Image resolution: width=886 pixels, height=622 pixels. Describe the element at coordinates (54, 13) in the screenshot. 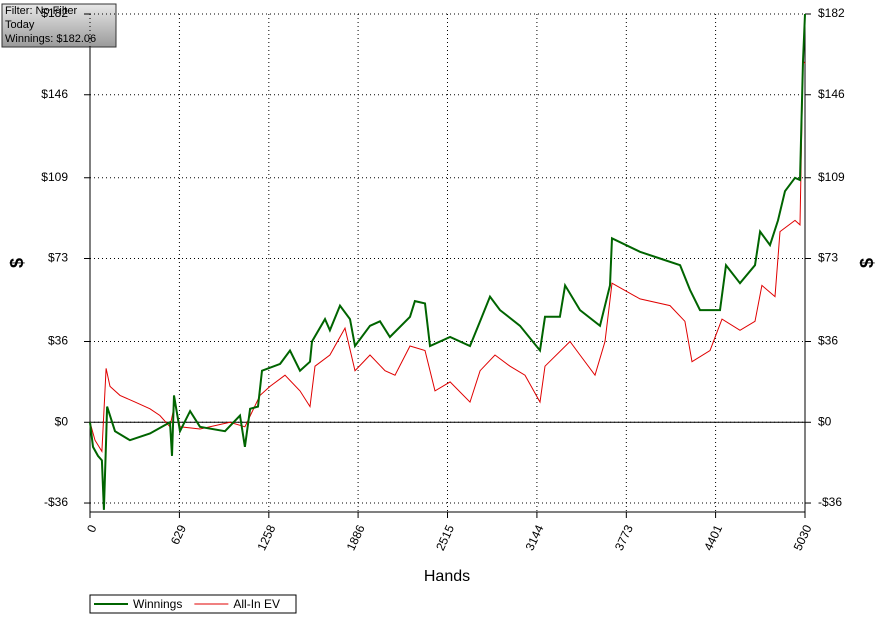

I see `y-tick-label: $182` at that location.